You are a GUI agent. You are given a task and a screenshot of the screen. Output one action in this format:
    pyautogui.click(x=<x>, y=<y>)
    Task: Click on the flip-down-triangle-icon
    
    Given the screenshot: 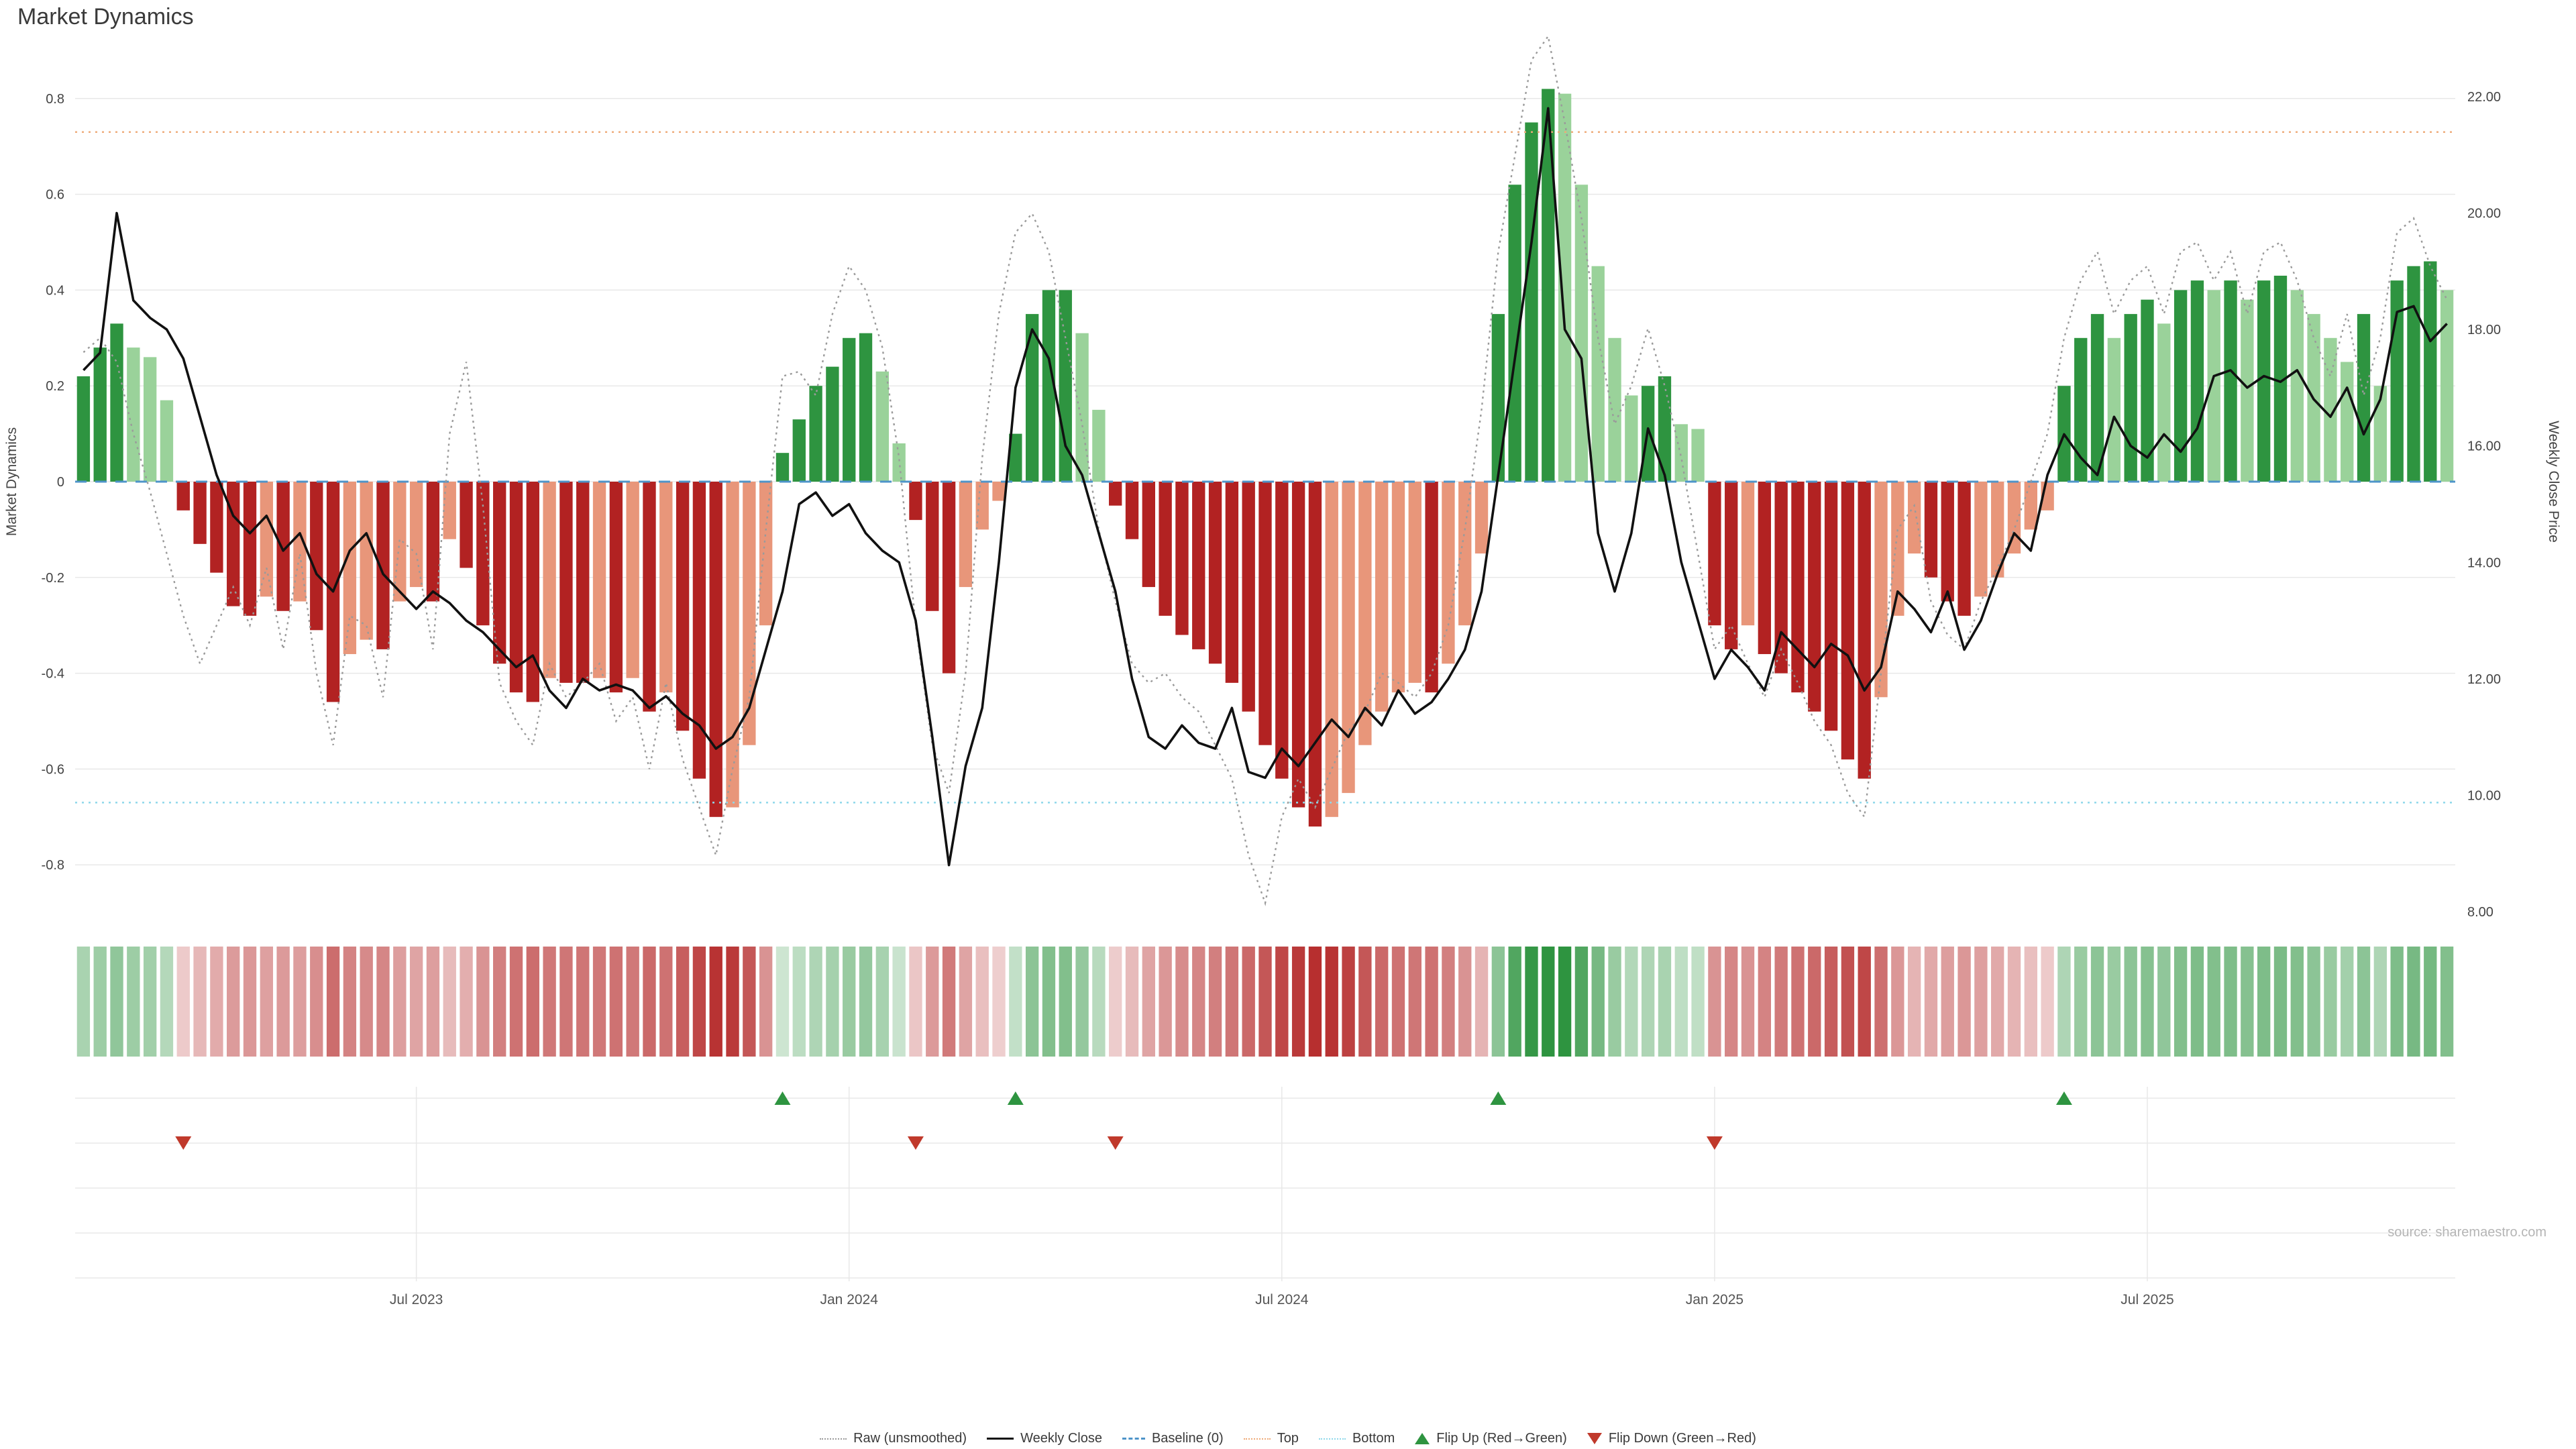 What is the action you would take?
    pyautogui.click(x=1594, y=1438)
    